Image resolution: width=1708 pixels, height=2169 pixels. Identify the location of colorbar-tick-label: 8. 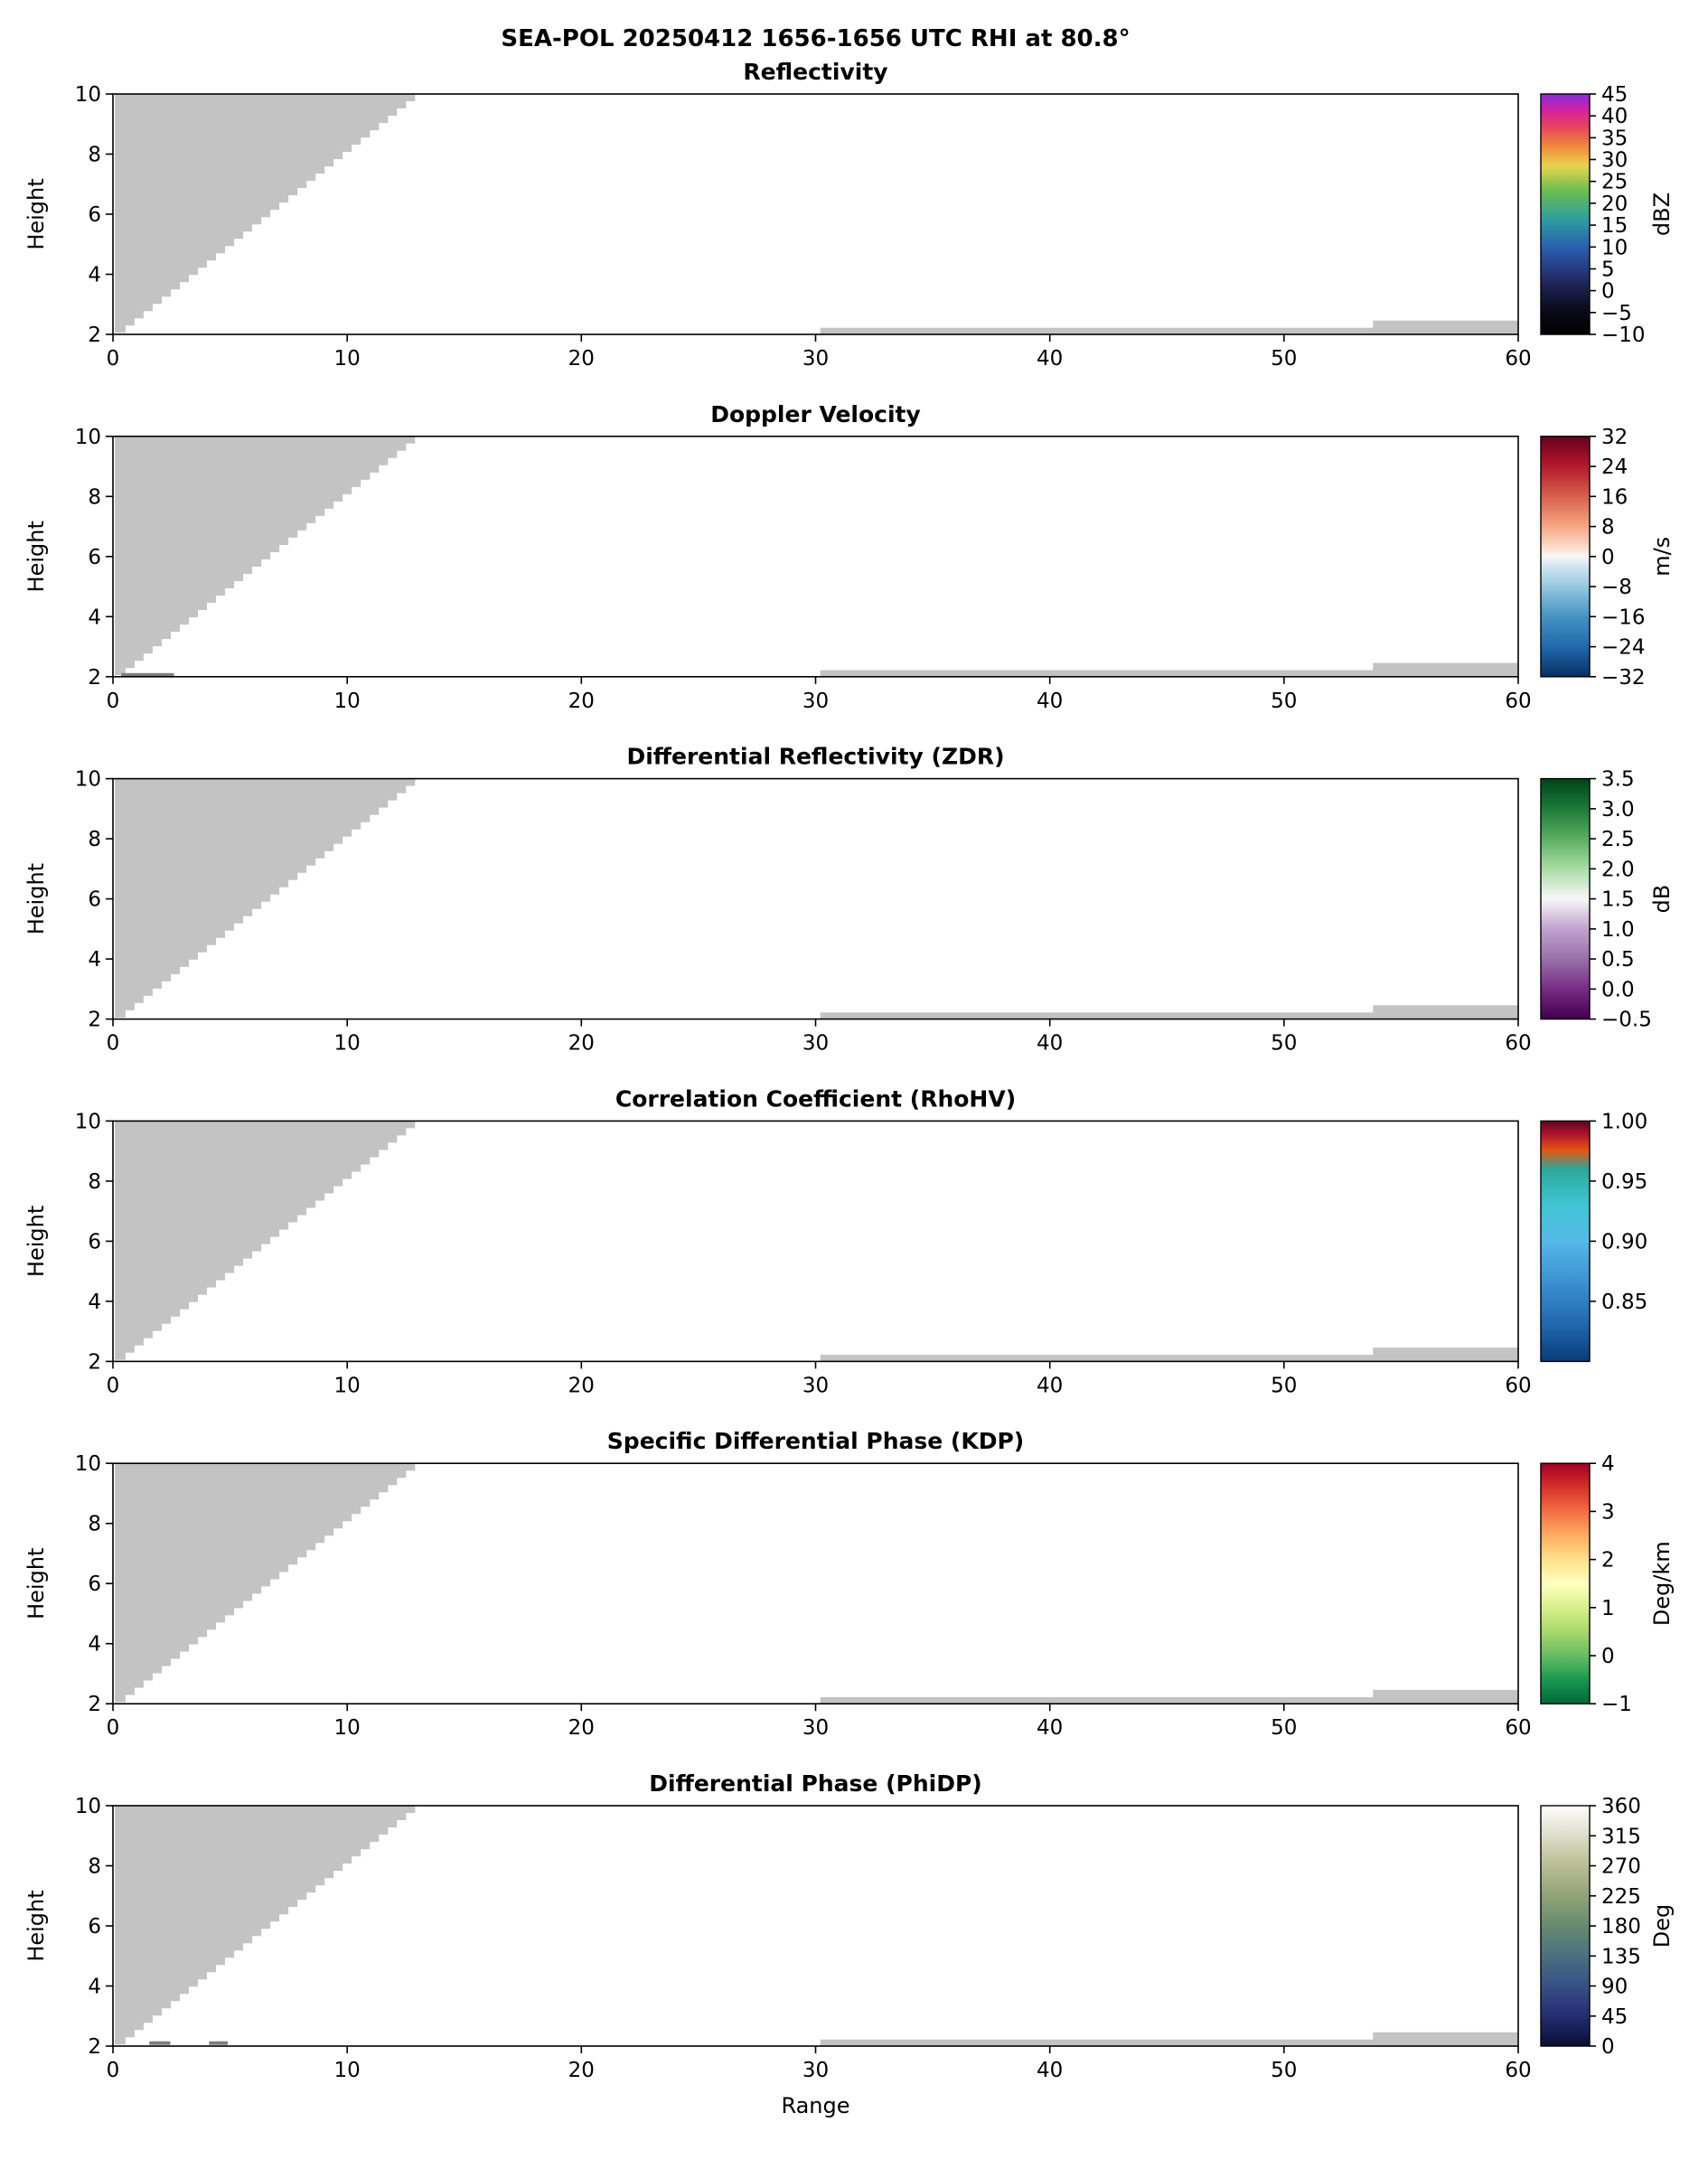
(1608, 528).